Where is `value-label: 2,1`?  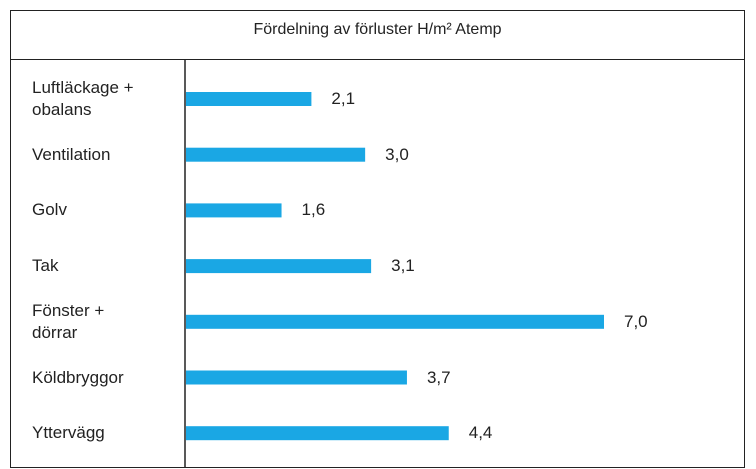 value-label: 2,1 is located at coordinates (343, 98).